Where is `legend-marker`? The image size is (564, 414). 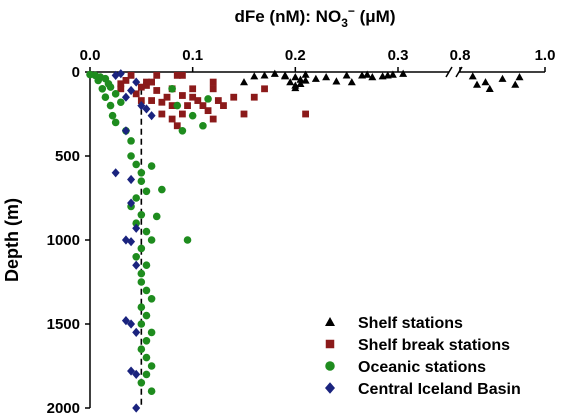 legend-marker is located at coordinates (330, 321).